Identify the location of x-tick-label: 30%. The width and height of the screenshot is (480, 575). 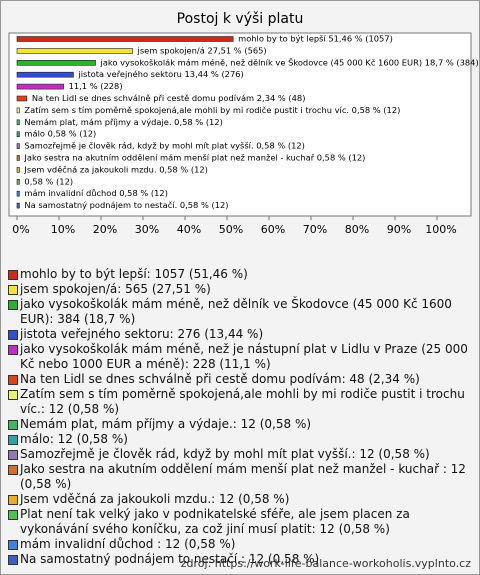
(147, 229).